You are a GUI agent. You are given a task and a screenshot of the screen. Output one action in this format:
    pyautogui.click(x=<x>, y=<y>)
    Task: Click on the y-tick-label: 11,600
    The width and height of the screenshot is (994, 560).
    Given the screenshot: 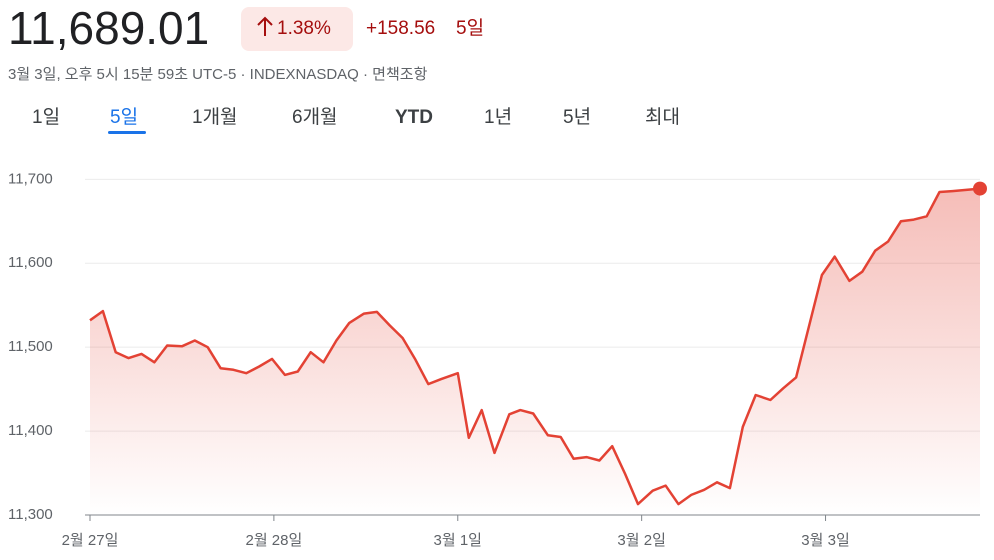 What is the action you would take?
    pyautogui.click(x=30, y=262)
    